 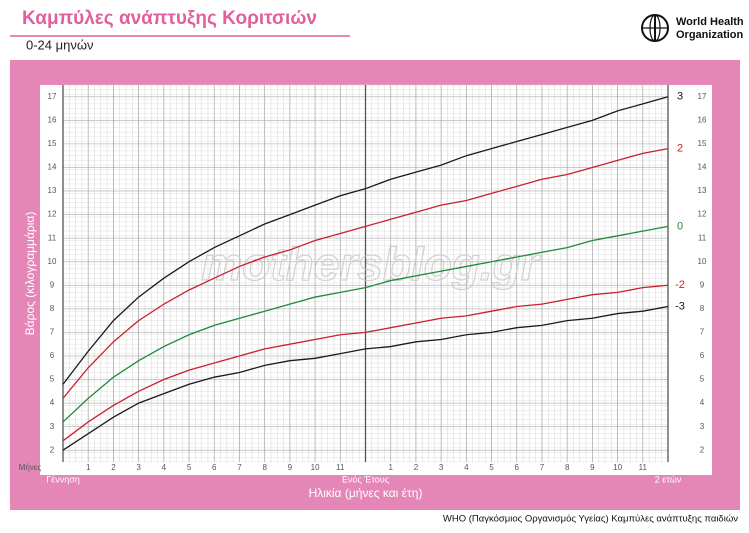 I want to click on y-tick-label-right: 13, so click(x=702, y=190).